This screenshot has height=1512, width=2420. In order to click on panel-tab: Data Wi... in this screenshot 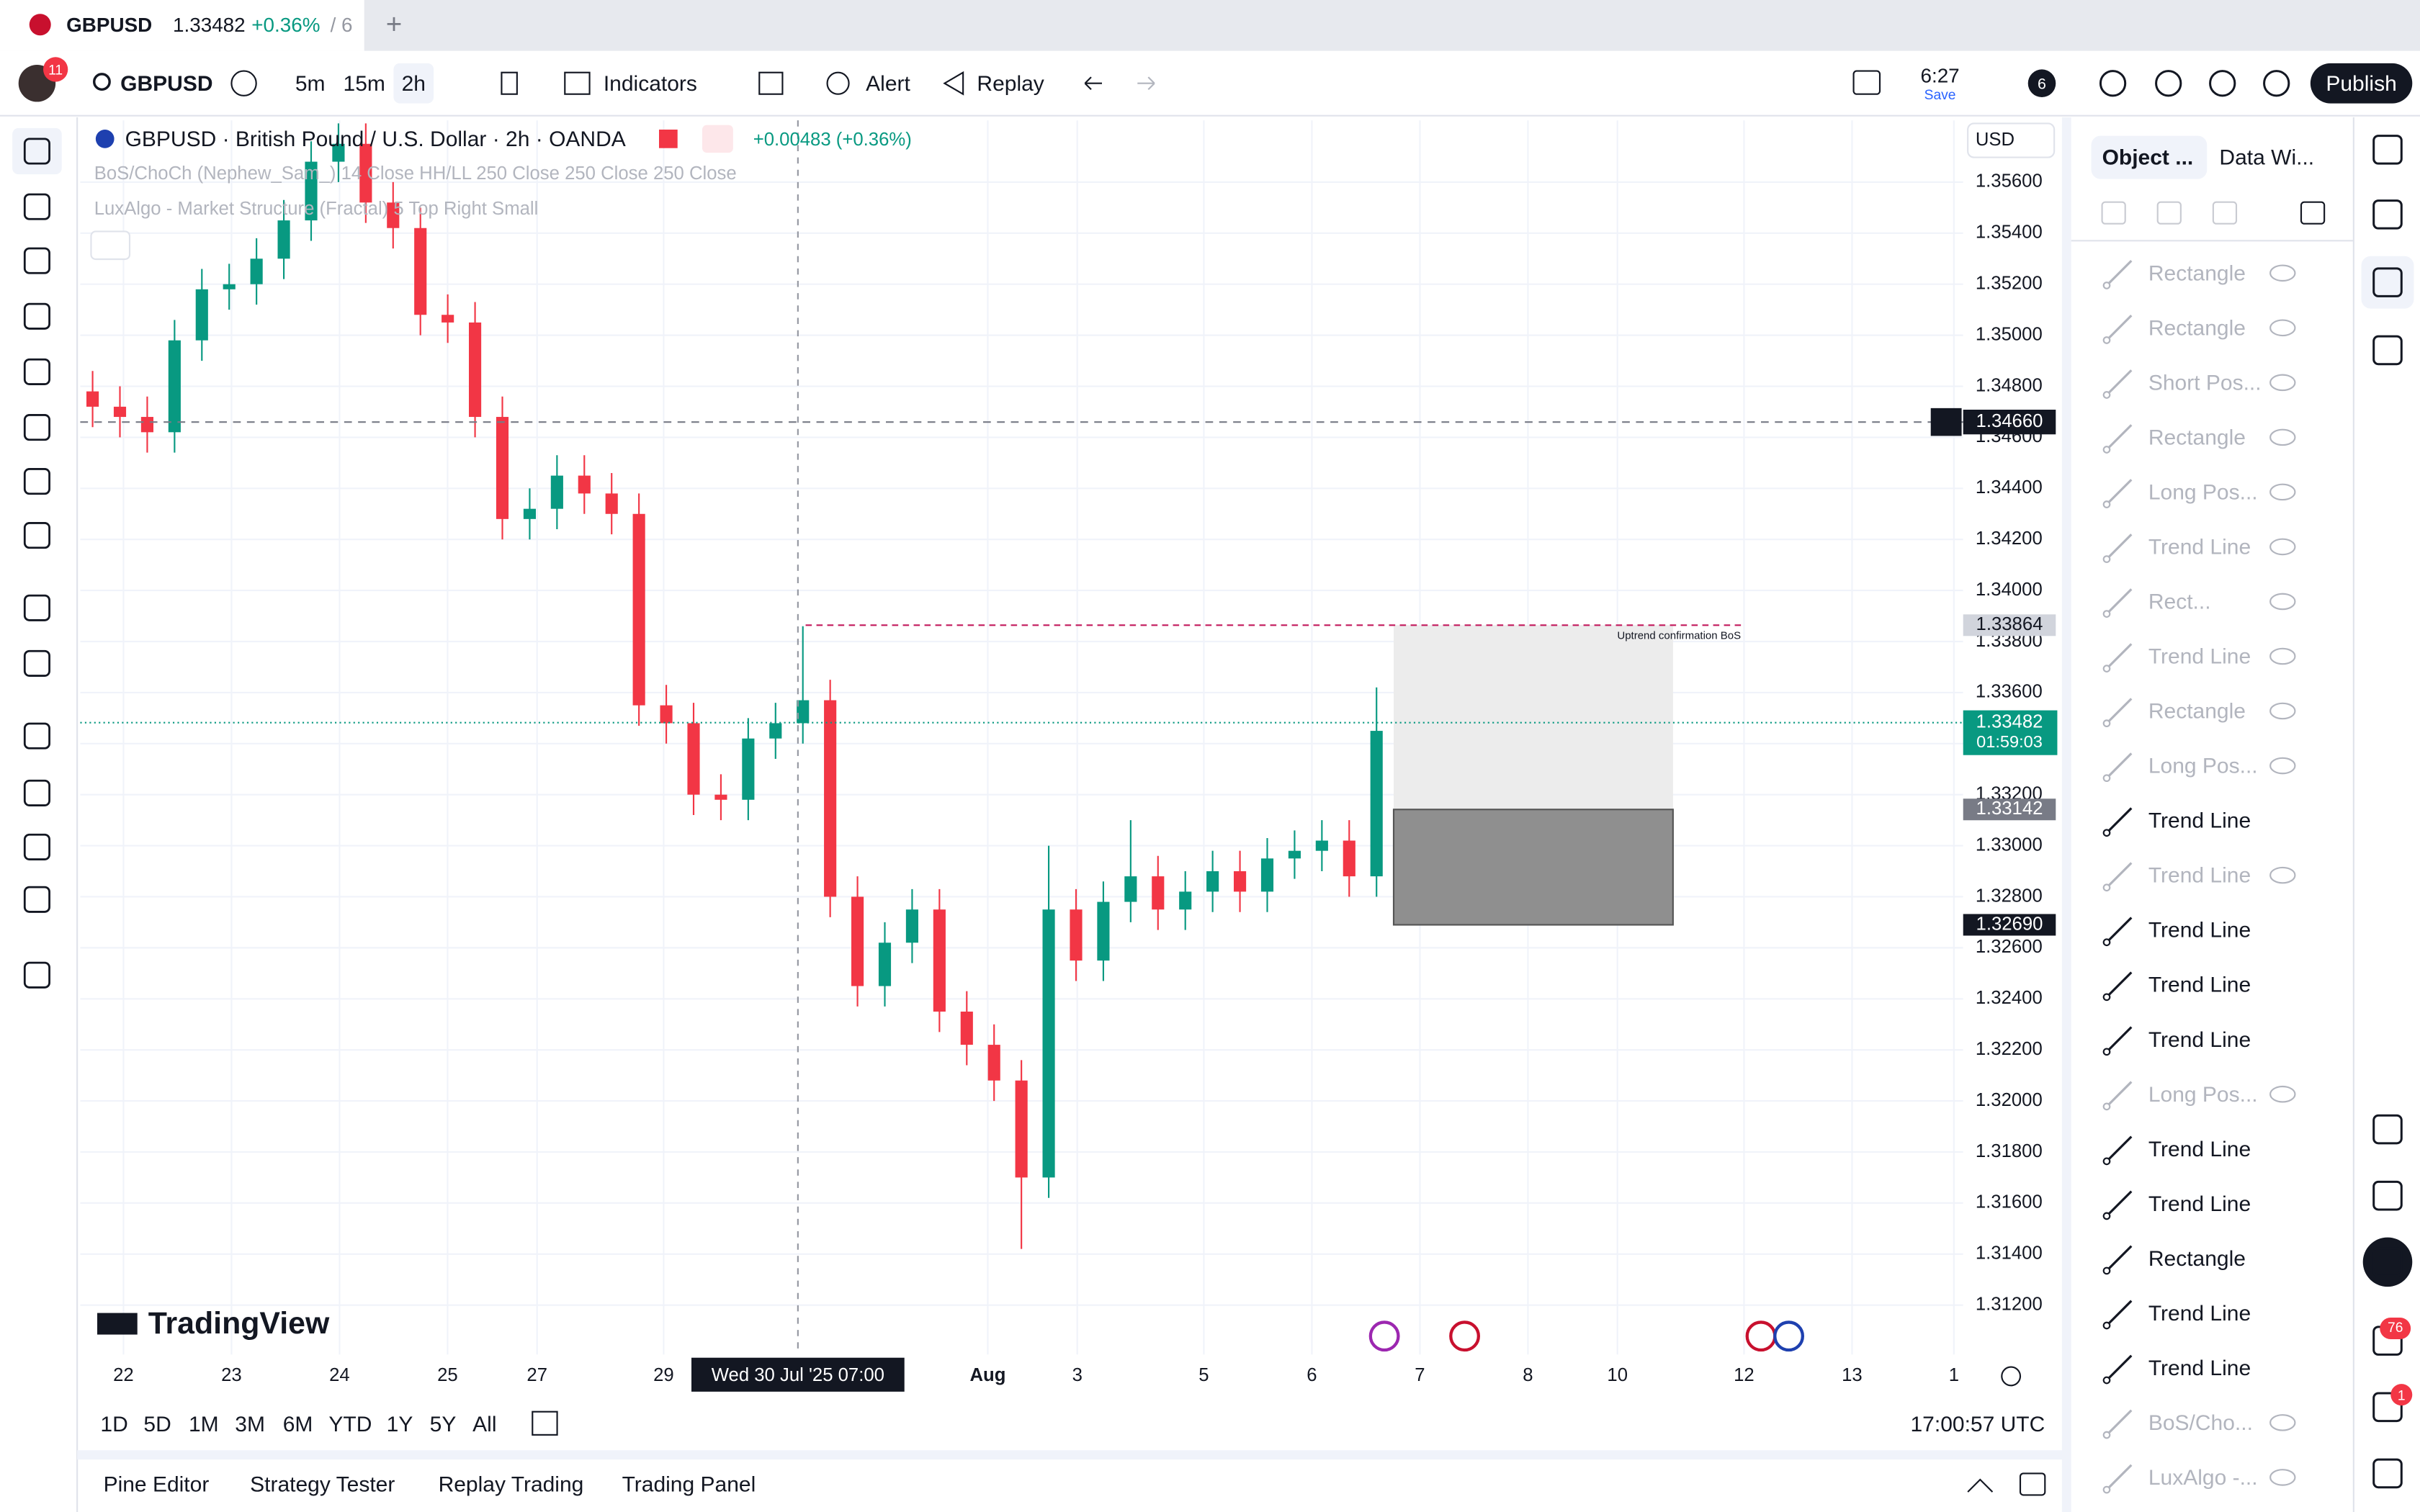, I will do `click(2266, 158)`.